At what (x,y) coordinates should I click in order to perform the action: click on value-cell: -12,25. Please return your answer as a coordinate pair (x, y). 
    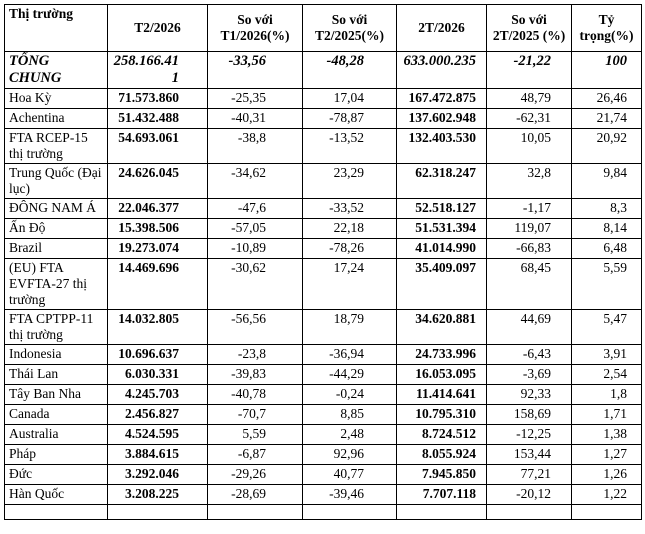
    Looking at the image, I should click on (529, 434).